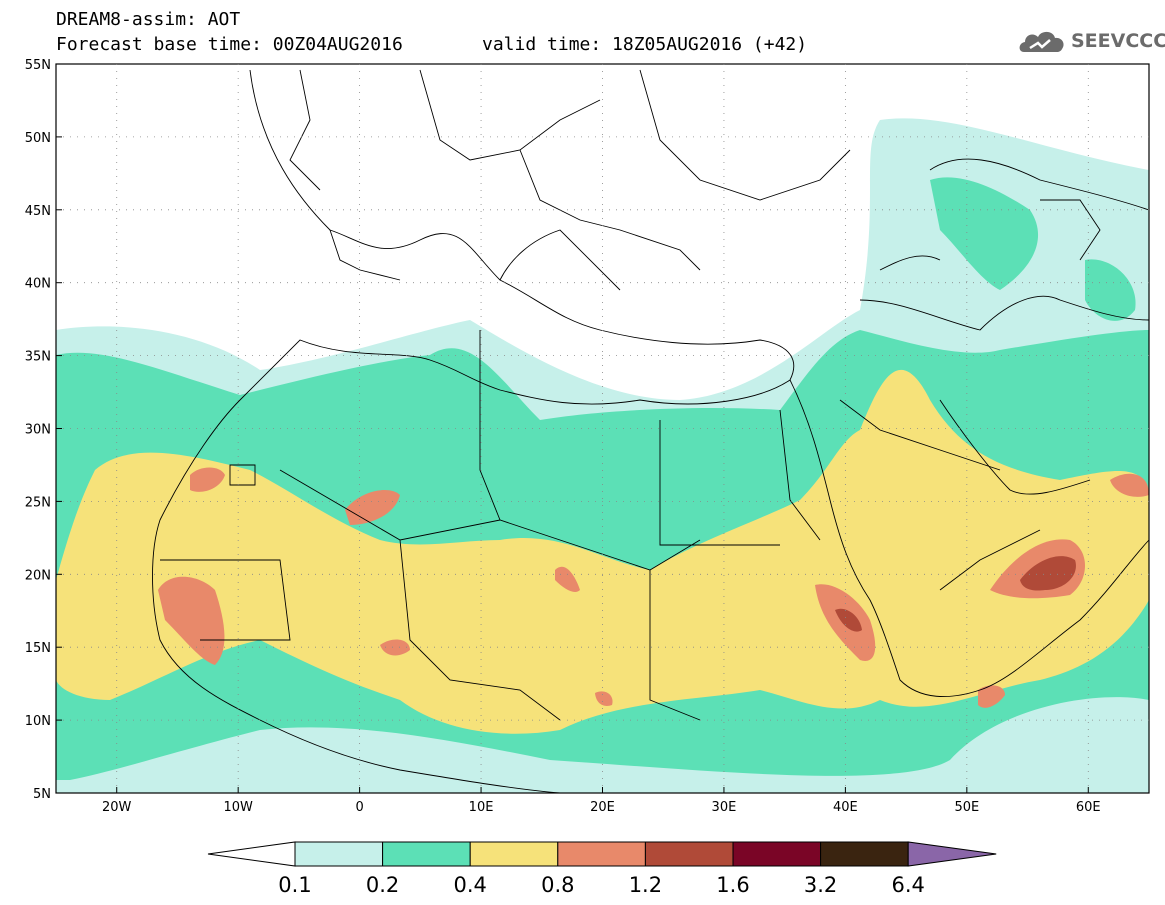 This screenshot has height=905, width=1165. What do you see at coordinates (1088, 807) in the screenshot?
I see `lon-label: 60E` at bounding box center [1088, 807].